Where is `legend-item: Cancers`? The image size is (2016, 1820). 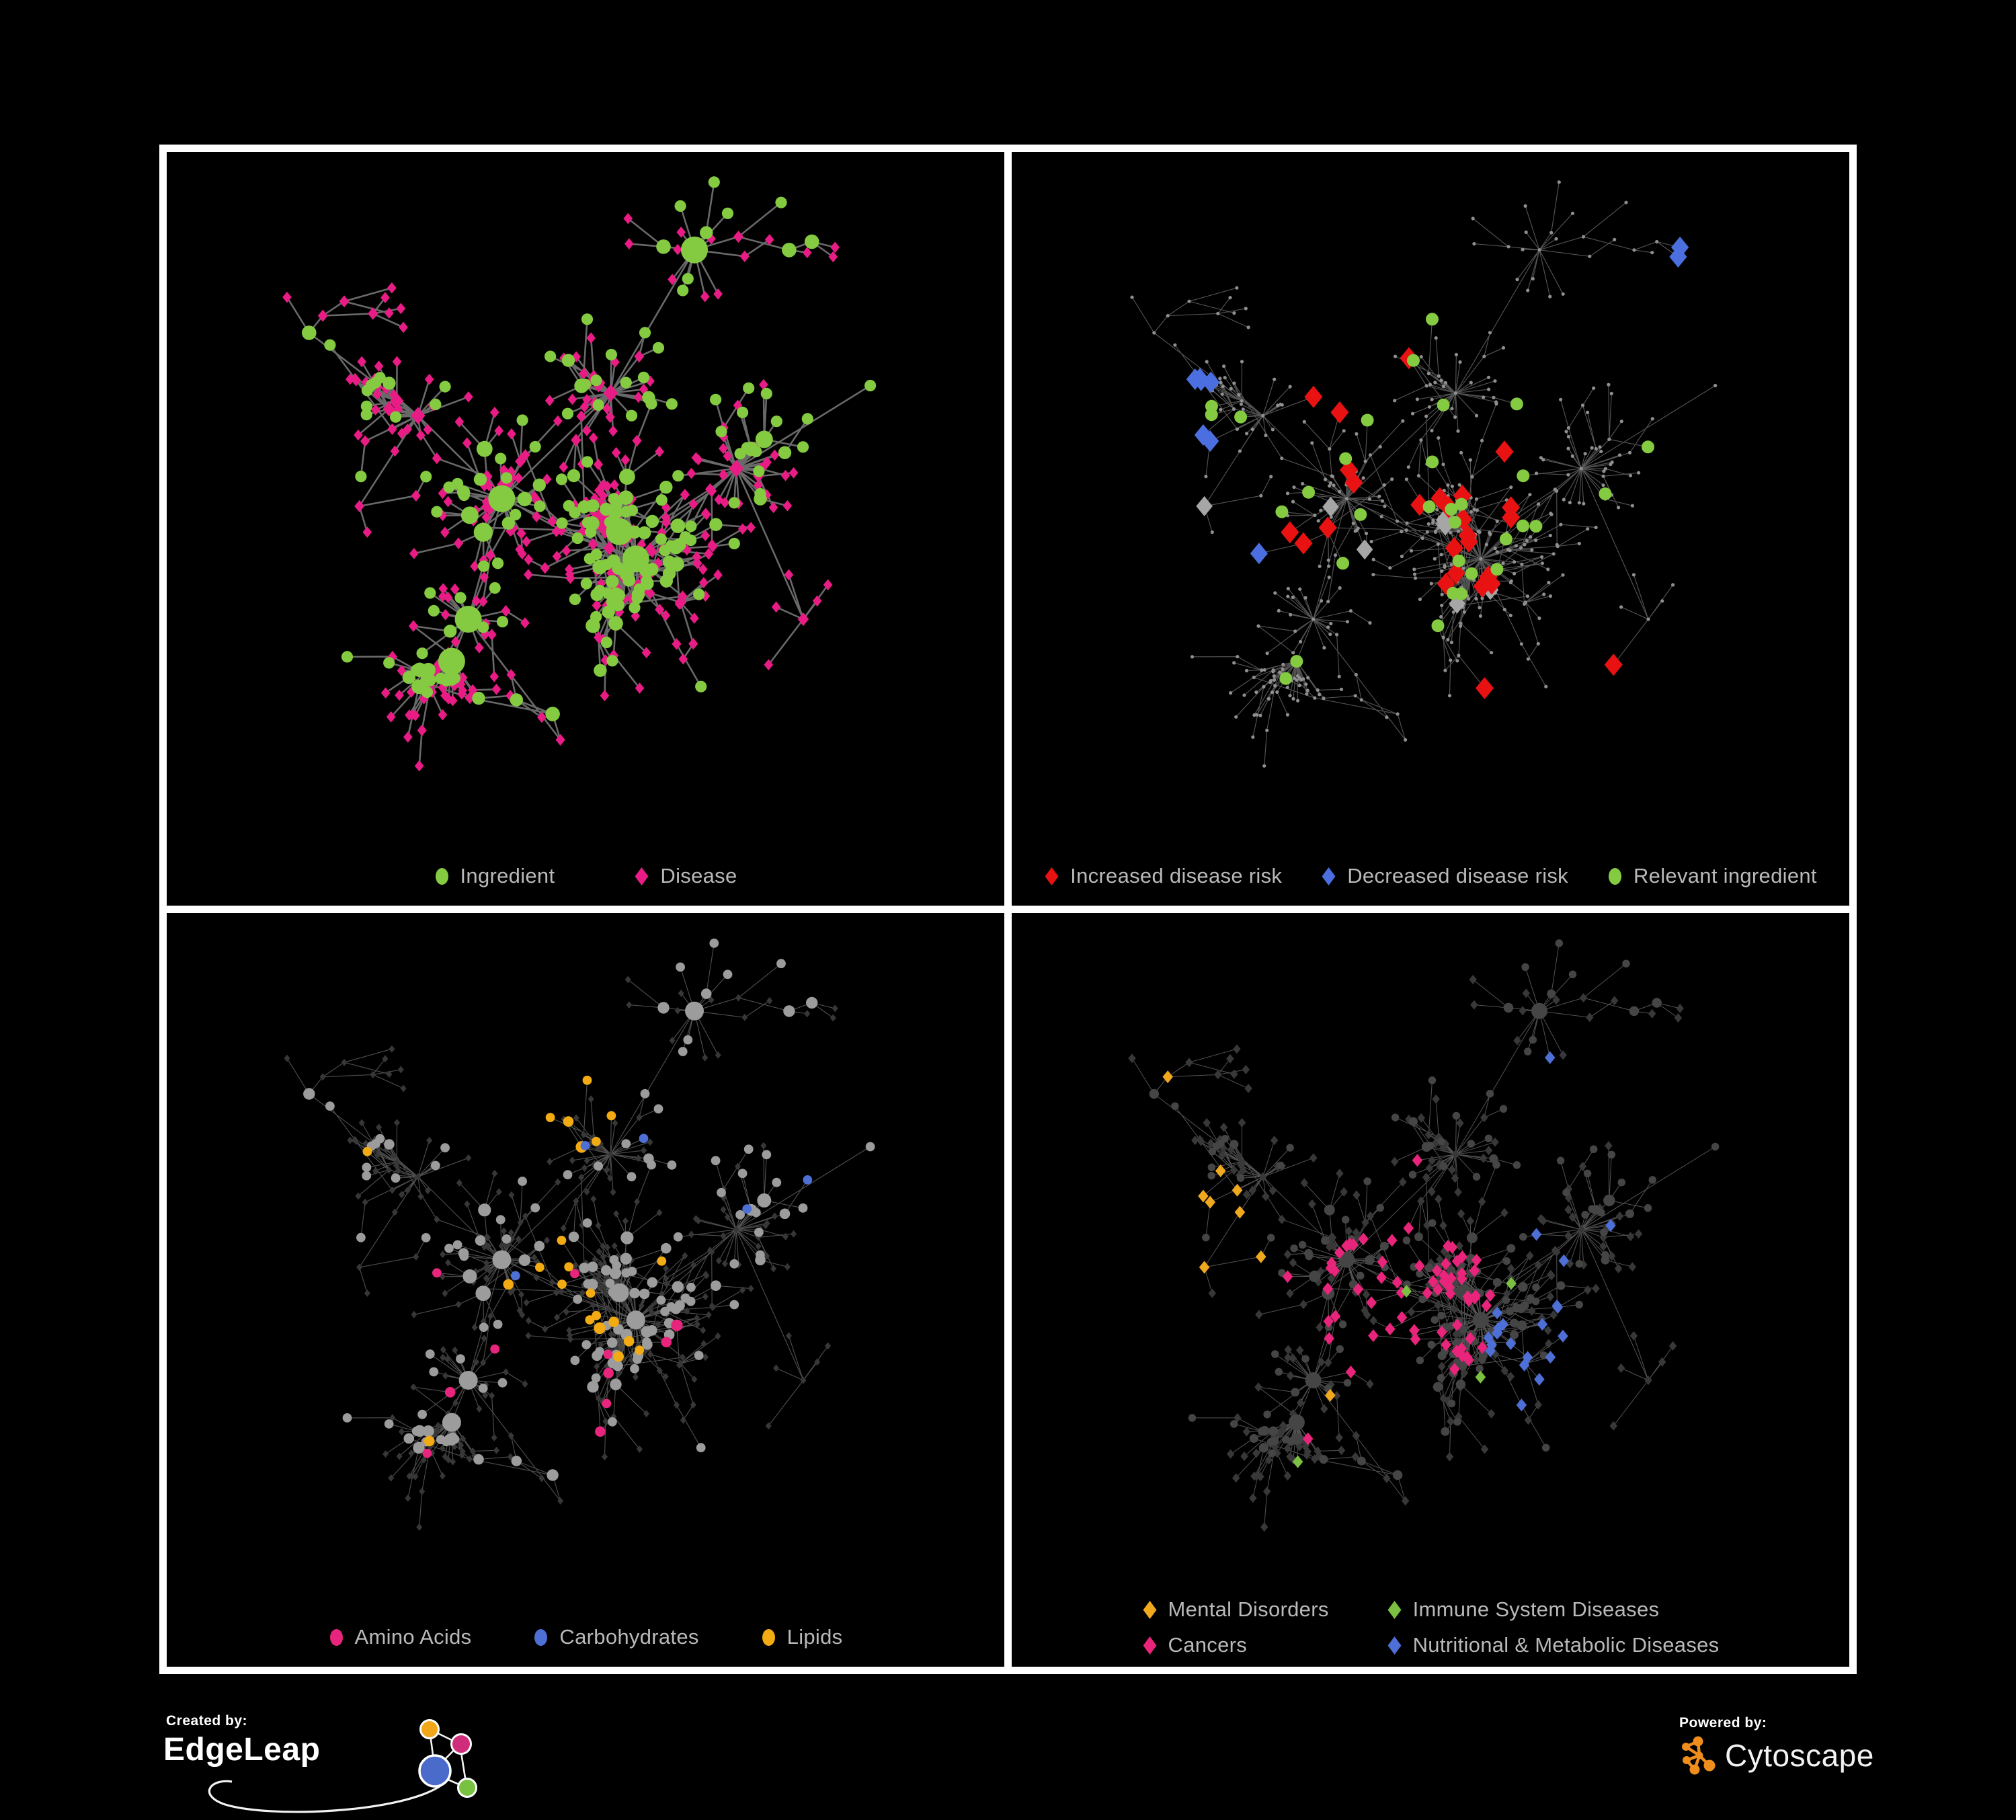
legend-item: Cancers is located at coordinates (1235, 1645).